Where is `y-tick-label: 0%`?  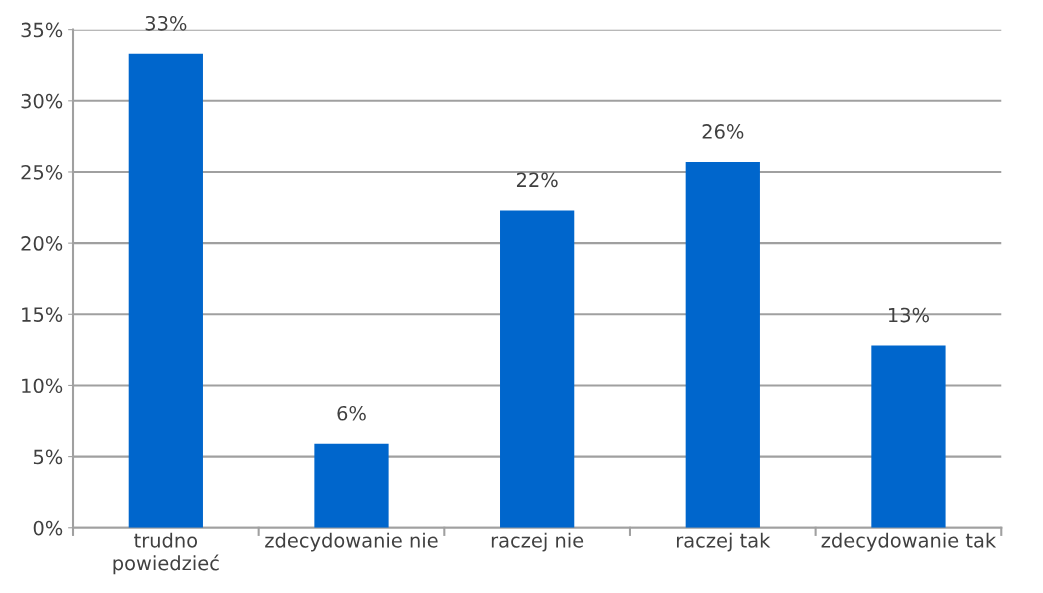 y-tick-label: 0% is located at coordinates (48, 528).